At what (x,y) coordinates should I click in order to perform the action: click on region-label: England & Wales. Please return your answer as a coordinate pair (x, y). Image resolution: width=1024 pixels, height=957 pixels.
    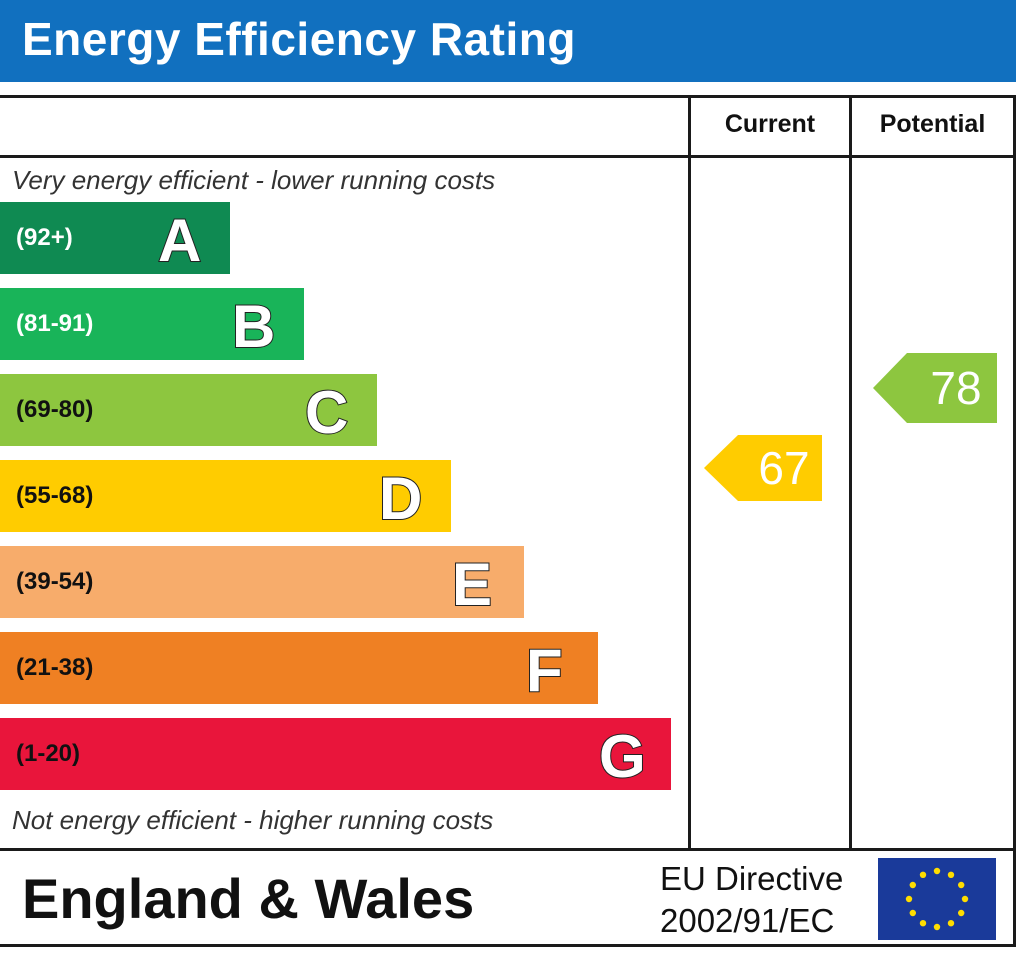
    Looking at the image, I should click on (248, 898).